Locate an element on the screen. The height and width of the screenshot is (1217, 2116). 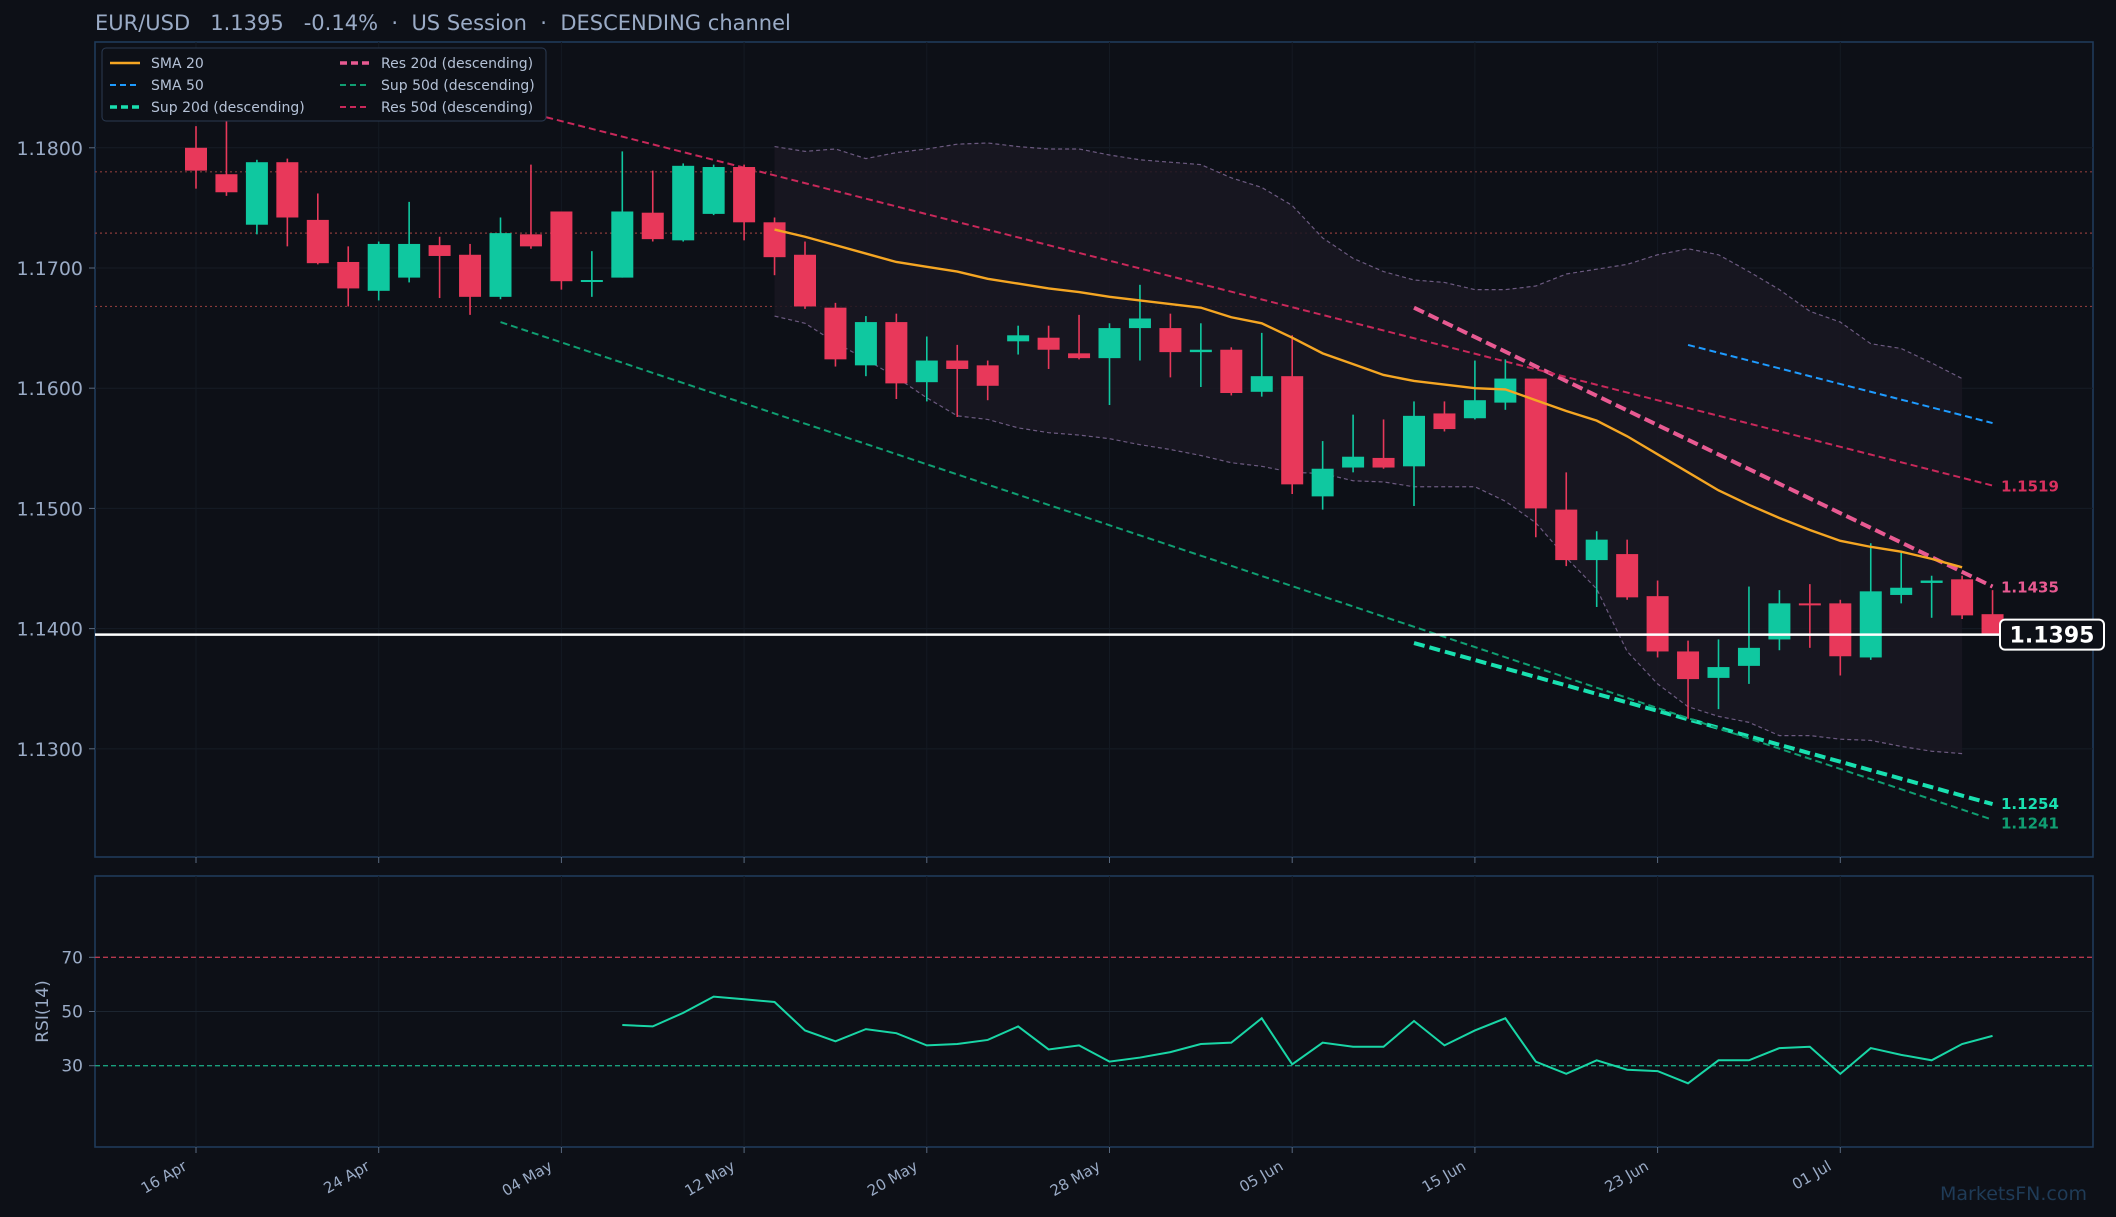
time-tick-label: 28 May is located at coordinates (1075, 1178).